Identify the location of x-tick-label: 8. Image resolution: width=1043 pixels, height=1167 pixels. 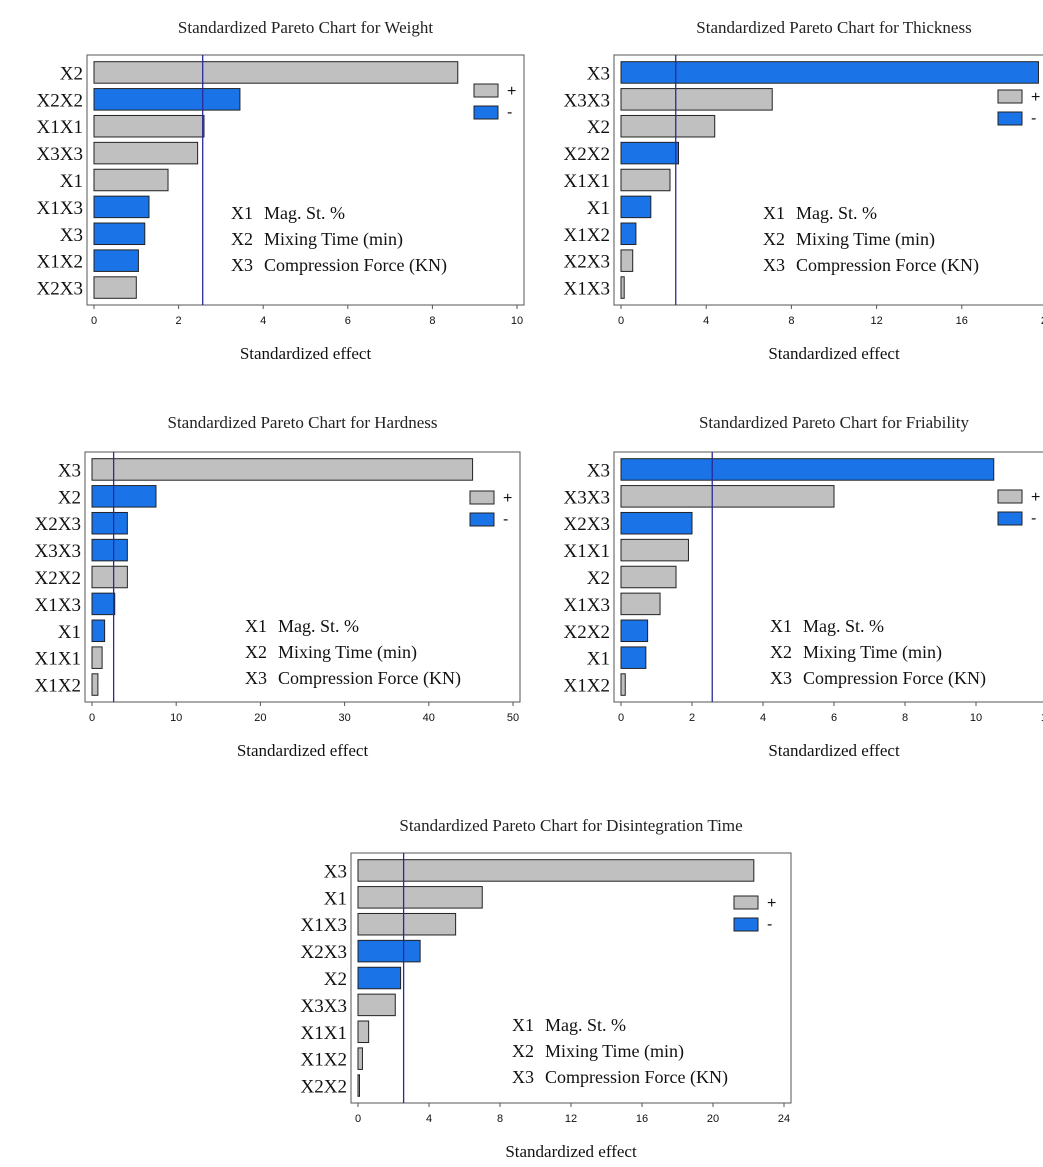
(500, 1119).